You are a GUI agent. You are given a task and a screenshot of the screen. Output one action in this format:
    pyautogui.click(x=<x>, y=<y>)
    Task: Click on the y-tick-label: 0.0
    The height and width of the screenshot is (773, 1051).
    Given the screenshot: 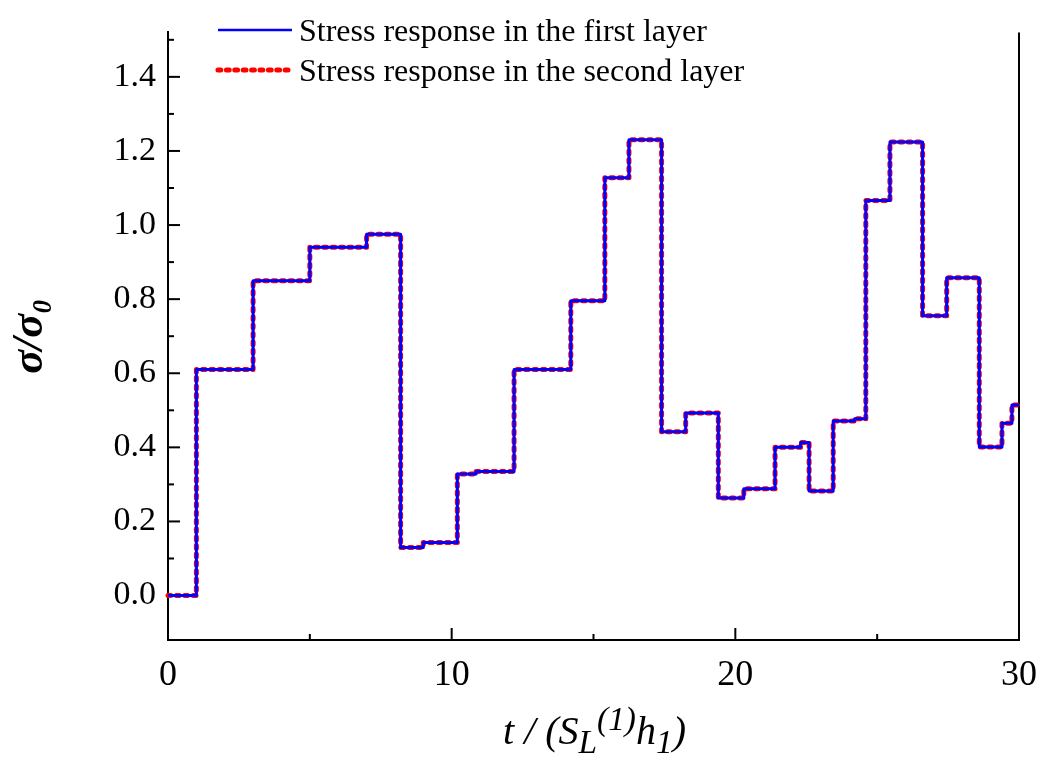 What is the action you would take?
    pyautogui.click(x=134, y=593)
    